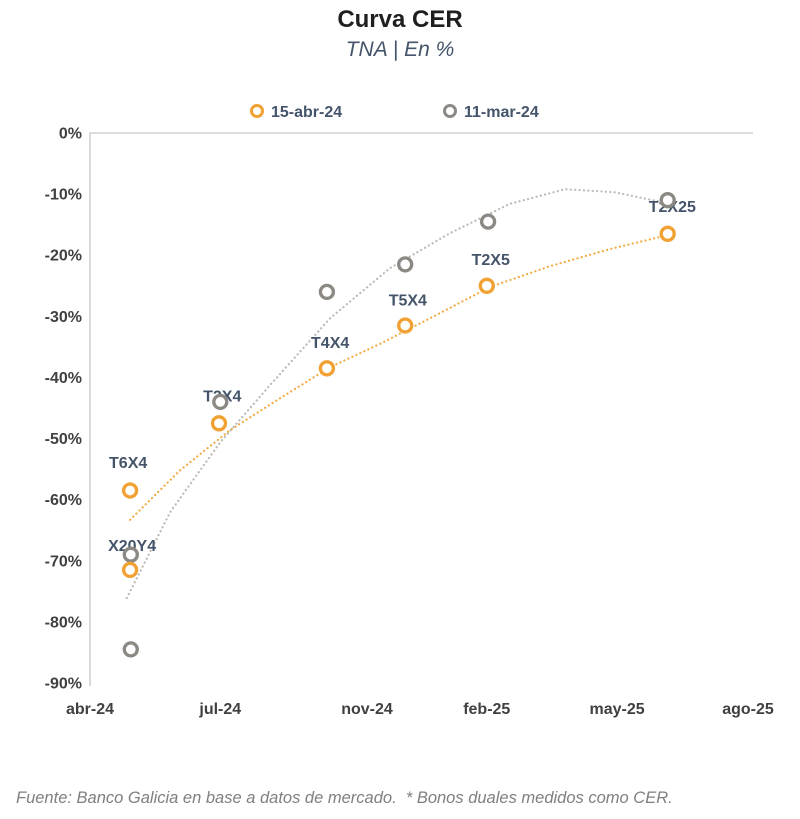 The width and height of the screenshot is (800, 819). What do you see at coordinates (90, 709) in the screenshot?
I see `x-tick-abr-24: abr-24` at bounding box center [90, 709].